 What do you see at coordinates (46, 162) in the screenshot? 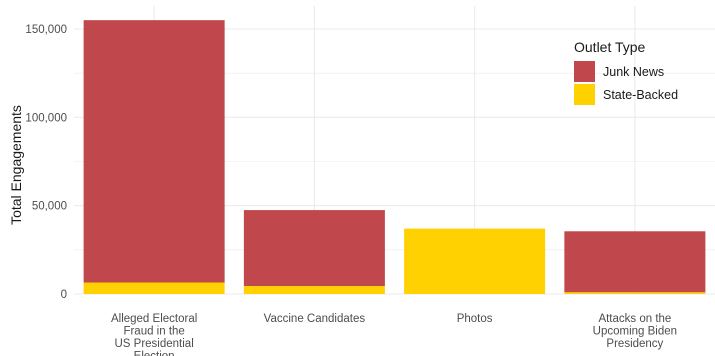
I see `y-axis: 0 50,000 100,000 150,000` at bounding box center [46, 162].